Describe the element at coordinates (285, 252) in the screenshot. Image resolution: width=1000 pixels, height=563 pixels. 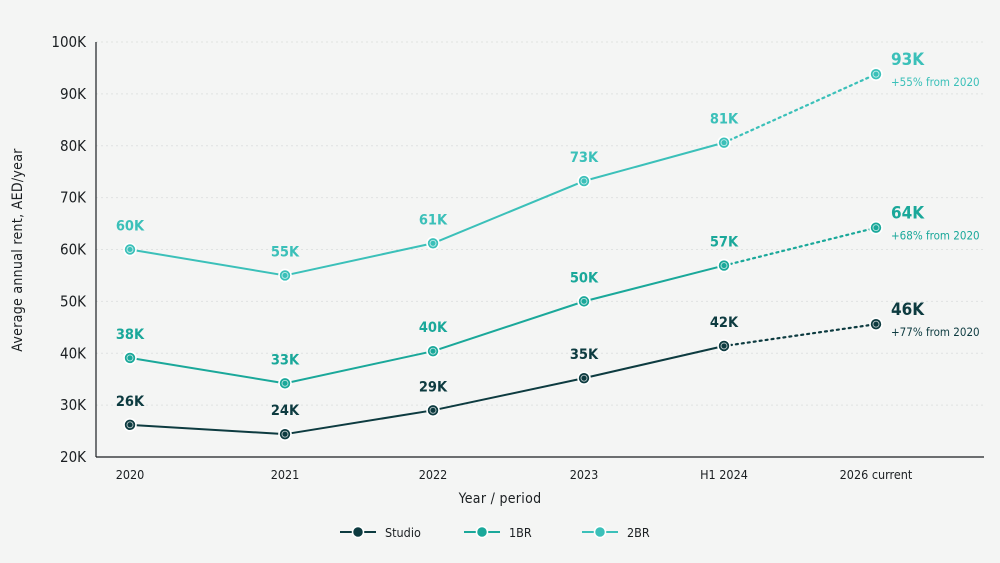
I see `data-label: 55K` at that location.